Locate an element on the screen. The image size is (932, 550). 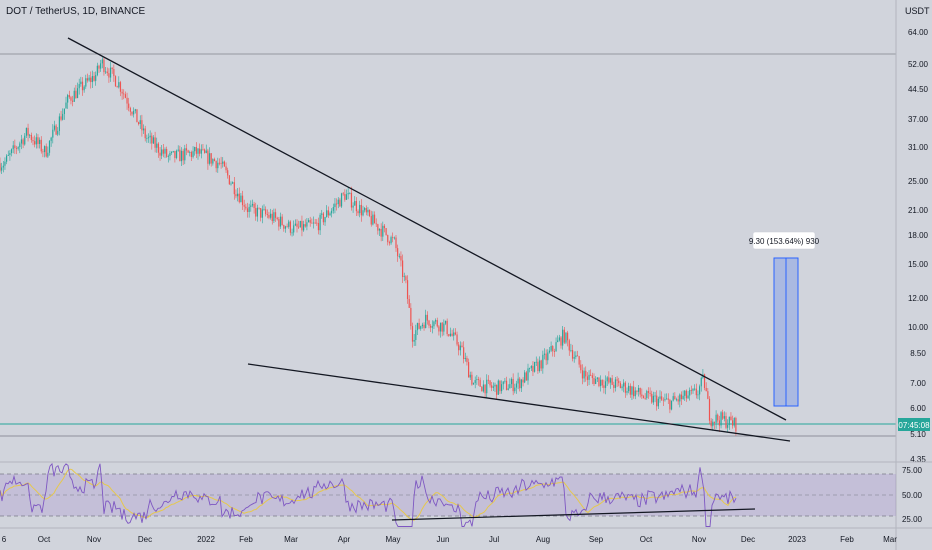
rsi-divergence-line is located at coordinates (573, 514).